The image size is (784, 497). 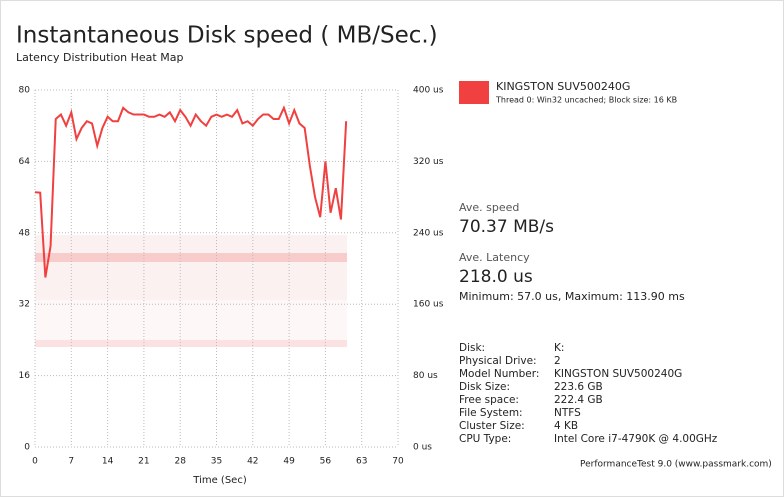 I want to click on x-tick-label: 14, so click(x=108, y=462).